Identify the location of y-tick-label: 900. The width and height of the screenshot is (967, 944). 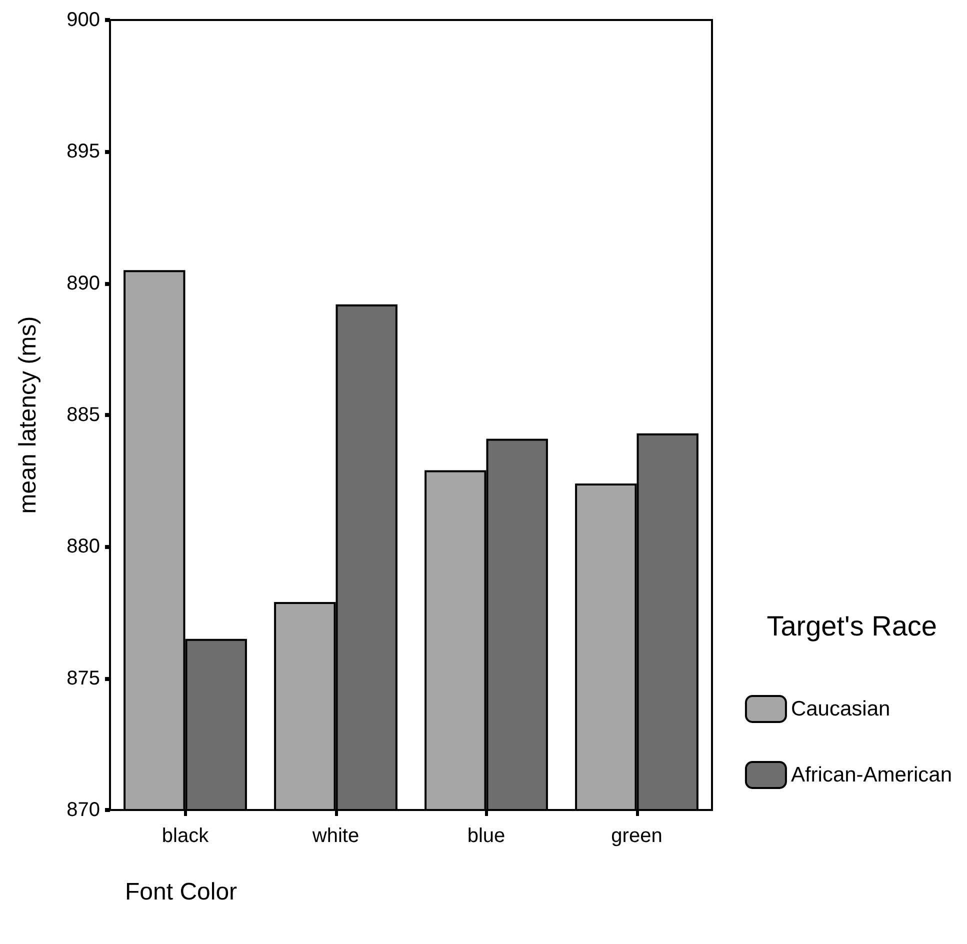
(83, 20).